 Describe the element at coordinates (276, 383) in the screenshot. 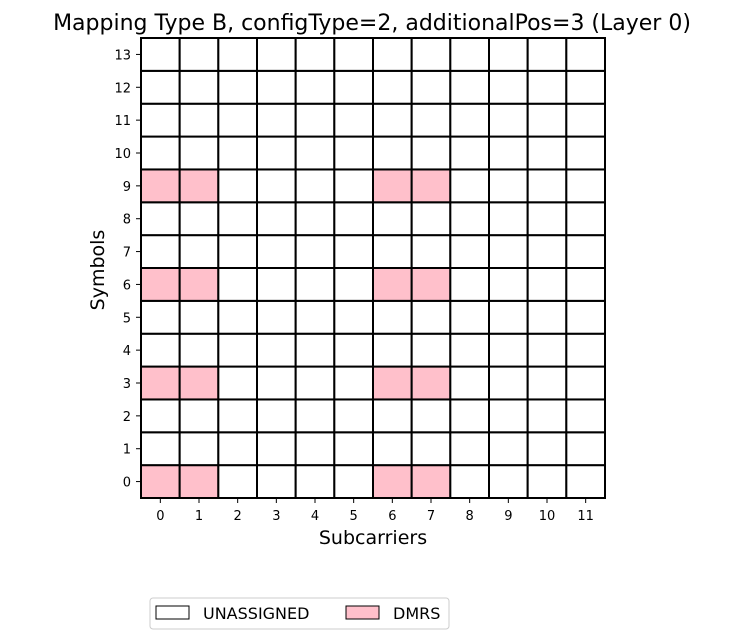

I see `cell-s3-sc3` at that location.